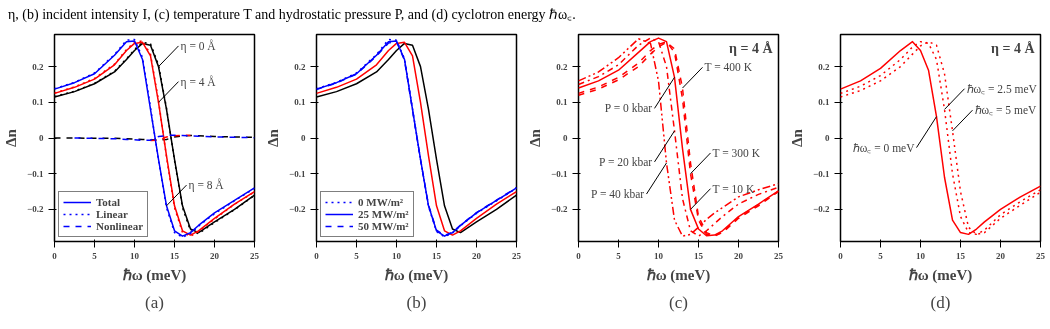 Image resolution: width=1050 pixels, height=329 pixels. Describe the element at coordinates (416, 302) in the screenshot. I see `text: (b)` at that location.